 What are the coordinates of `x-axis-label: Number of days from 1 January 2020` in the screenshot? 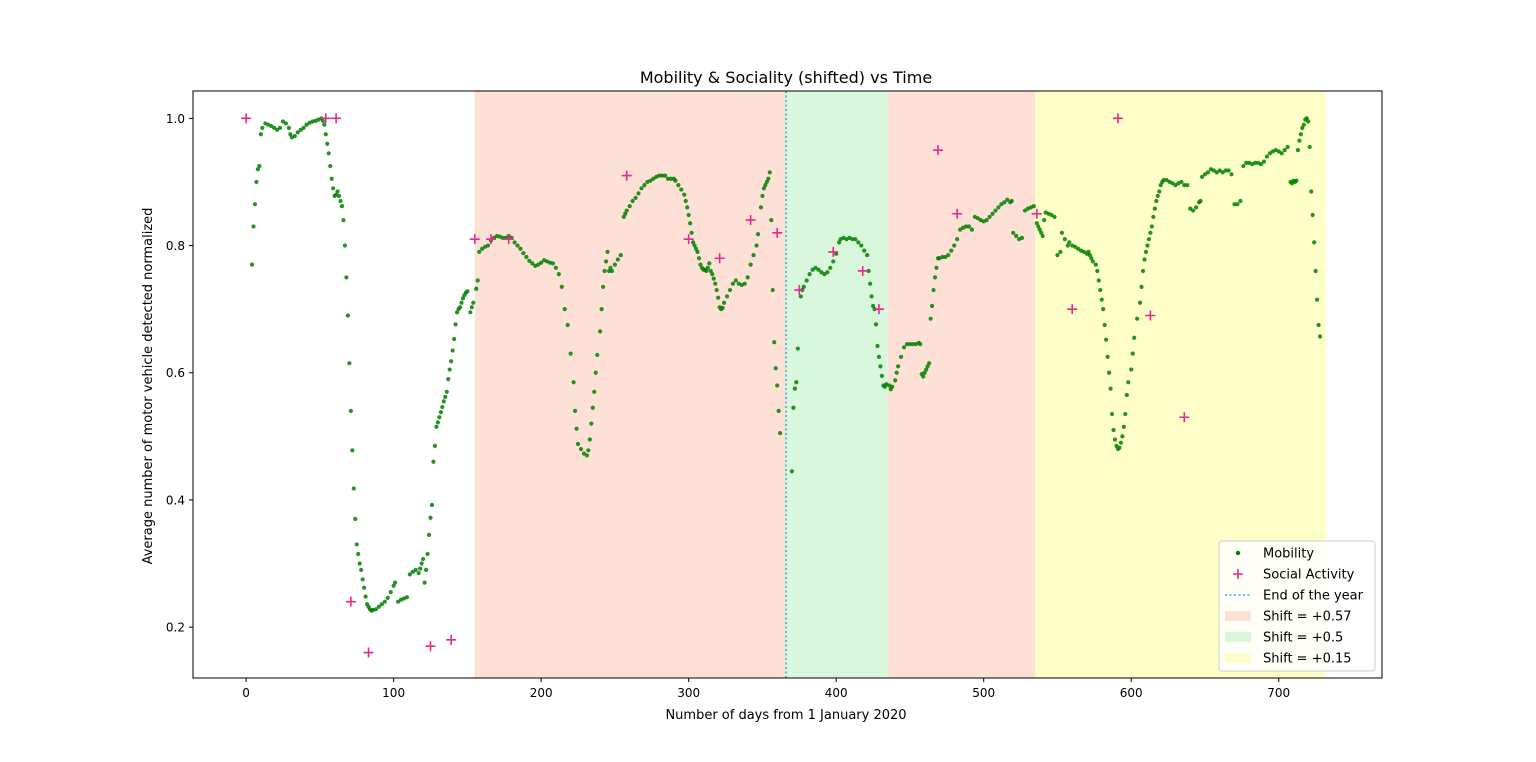 It's located at (785, 715).